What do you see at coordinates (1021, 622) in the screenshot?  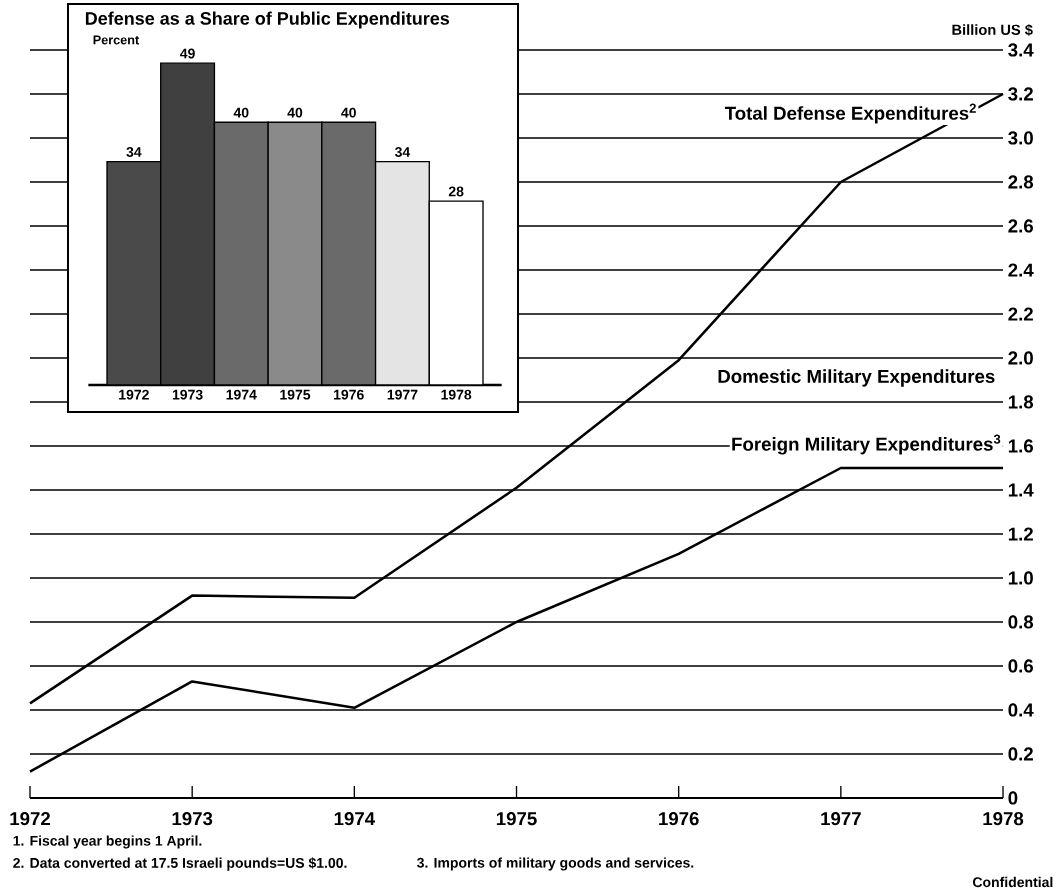 I see `y-tick-label: 0.8` at bounding box center [1021, 622].